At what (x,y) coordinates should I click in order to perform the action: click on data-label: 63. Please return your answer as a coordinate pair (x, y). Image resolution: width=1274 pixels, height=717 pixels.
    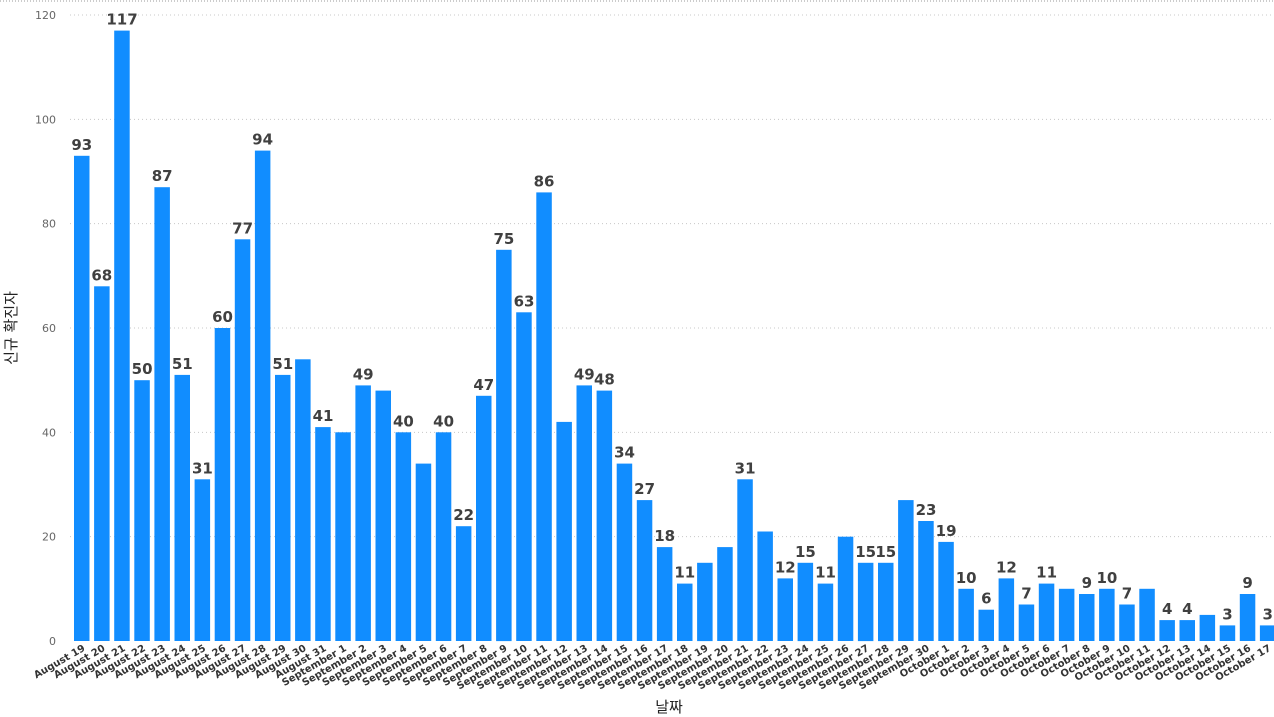
    Looking at the image, I should click on (524, 301).